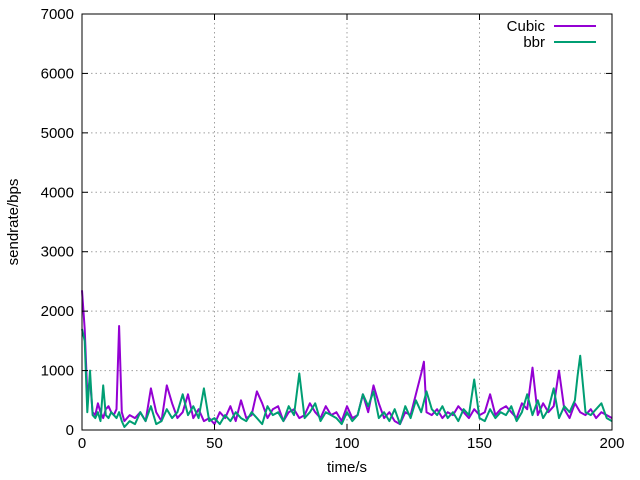 This screenshot has width=640, height=480. What do you see at coordinates (611, 443) in the screenshot?
I see `x-tick-label: 200` at bounding box center [611, 443].